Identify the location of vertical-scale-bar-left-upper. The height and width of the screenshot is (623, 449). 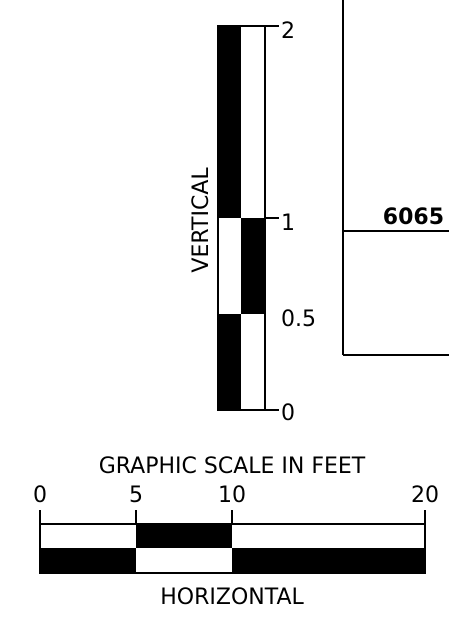
(229, 122).